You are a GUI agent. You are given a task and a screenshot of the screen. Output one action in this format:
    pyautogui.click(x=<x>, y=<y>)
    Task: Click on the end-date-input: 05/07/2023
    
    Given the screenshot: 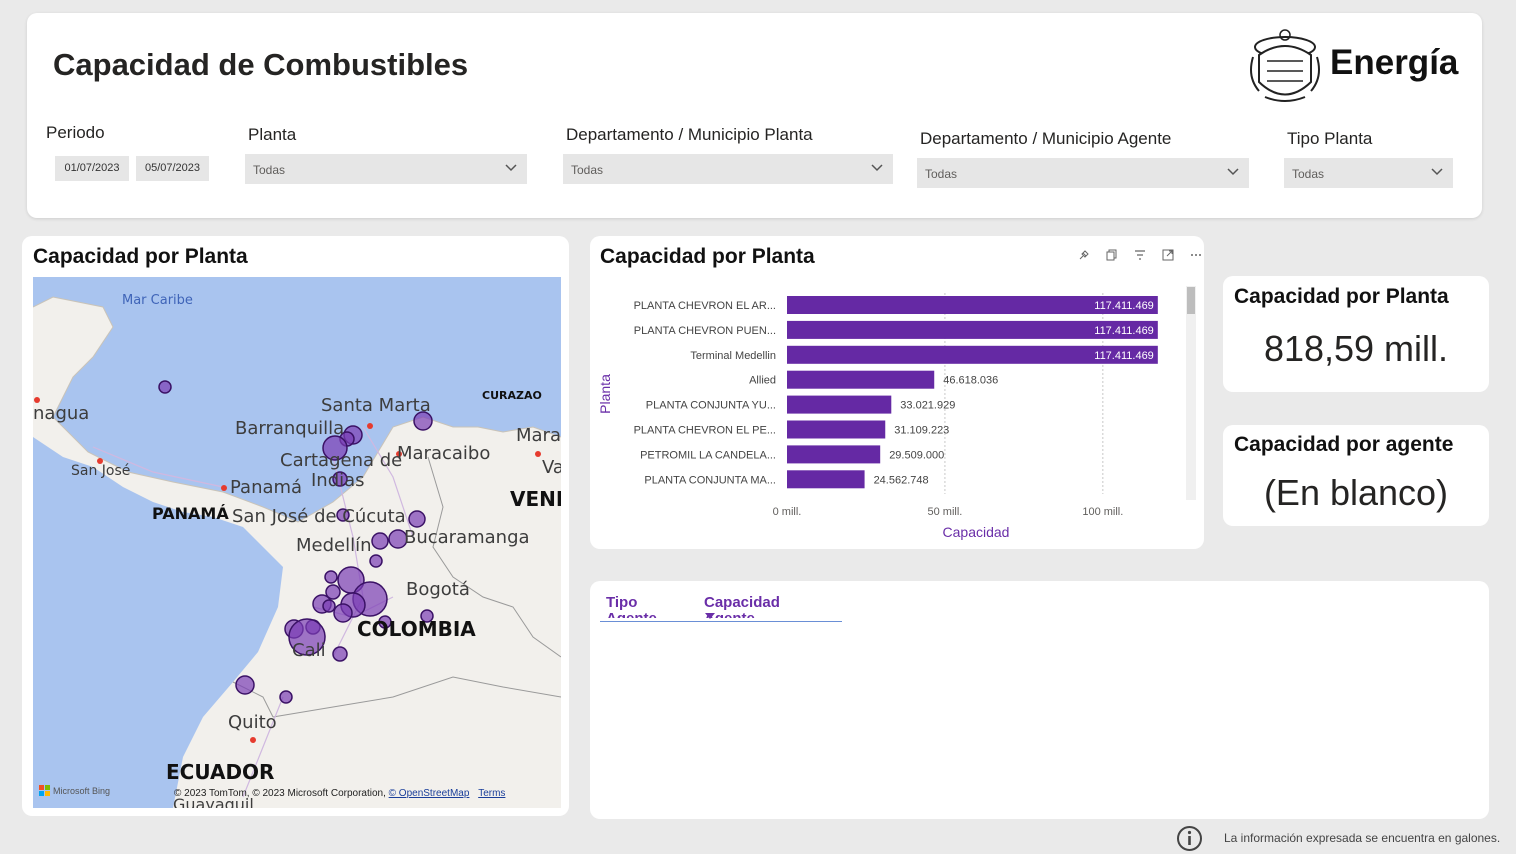 What is the action you would take?
    pyautogui.click(x=172, y=168)
    